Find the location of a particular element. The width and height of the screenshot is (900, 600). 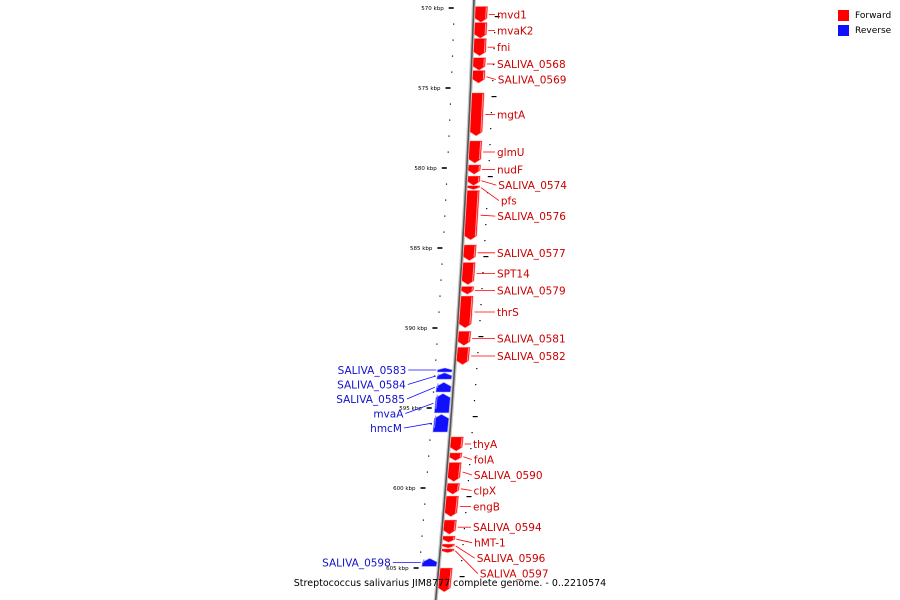

tick-label-590: 590 kbp is located at coordinates (416, 329).